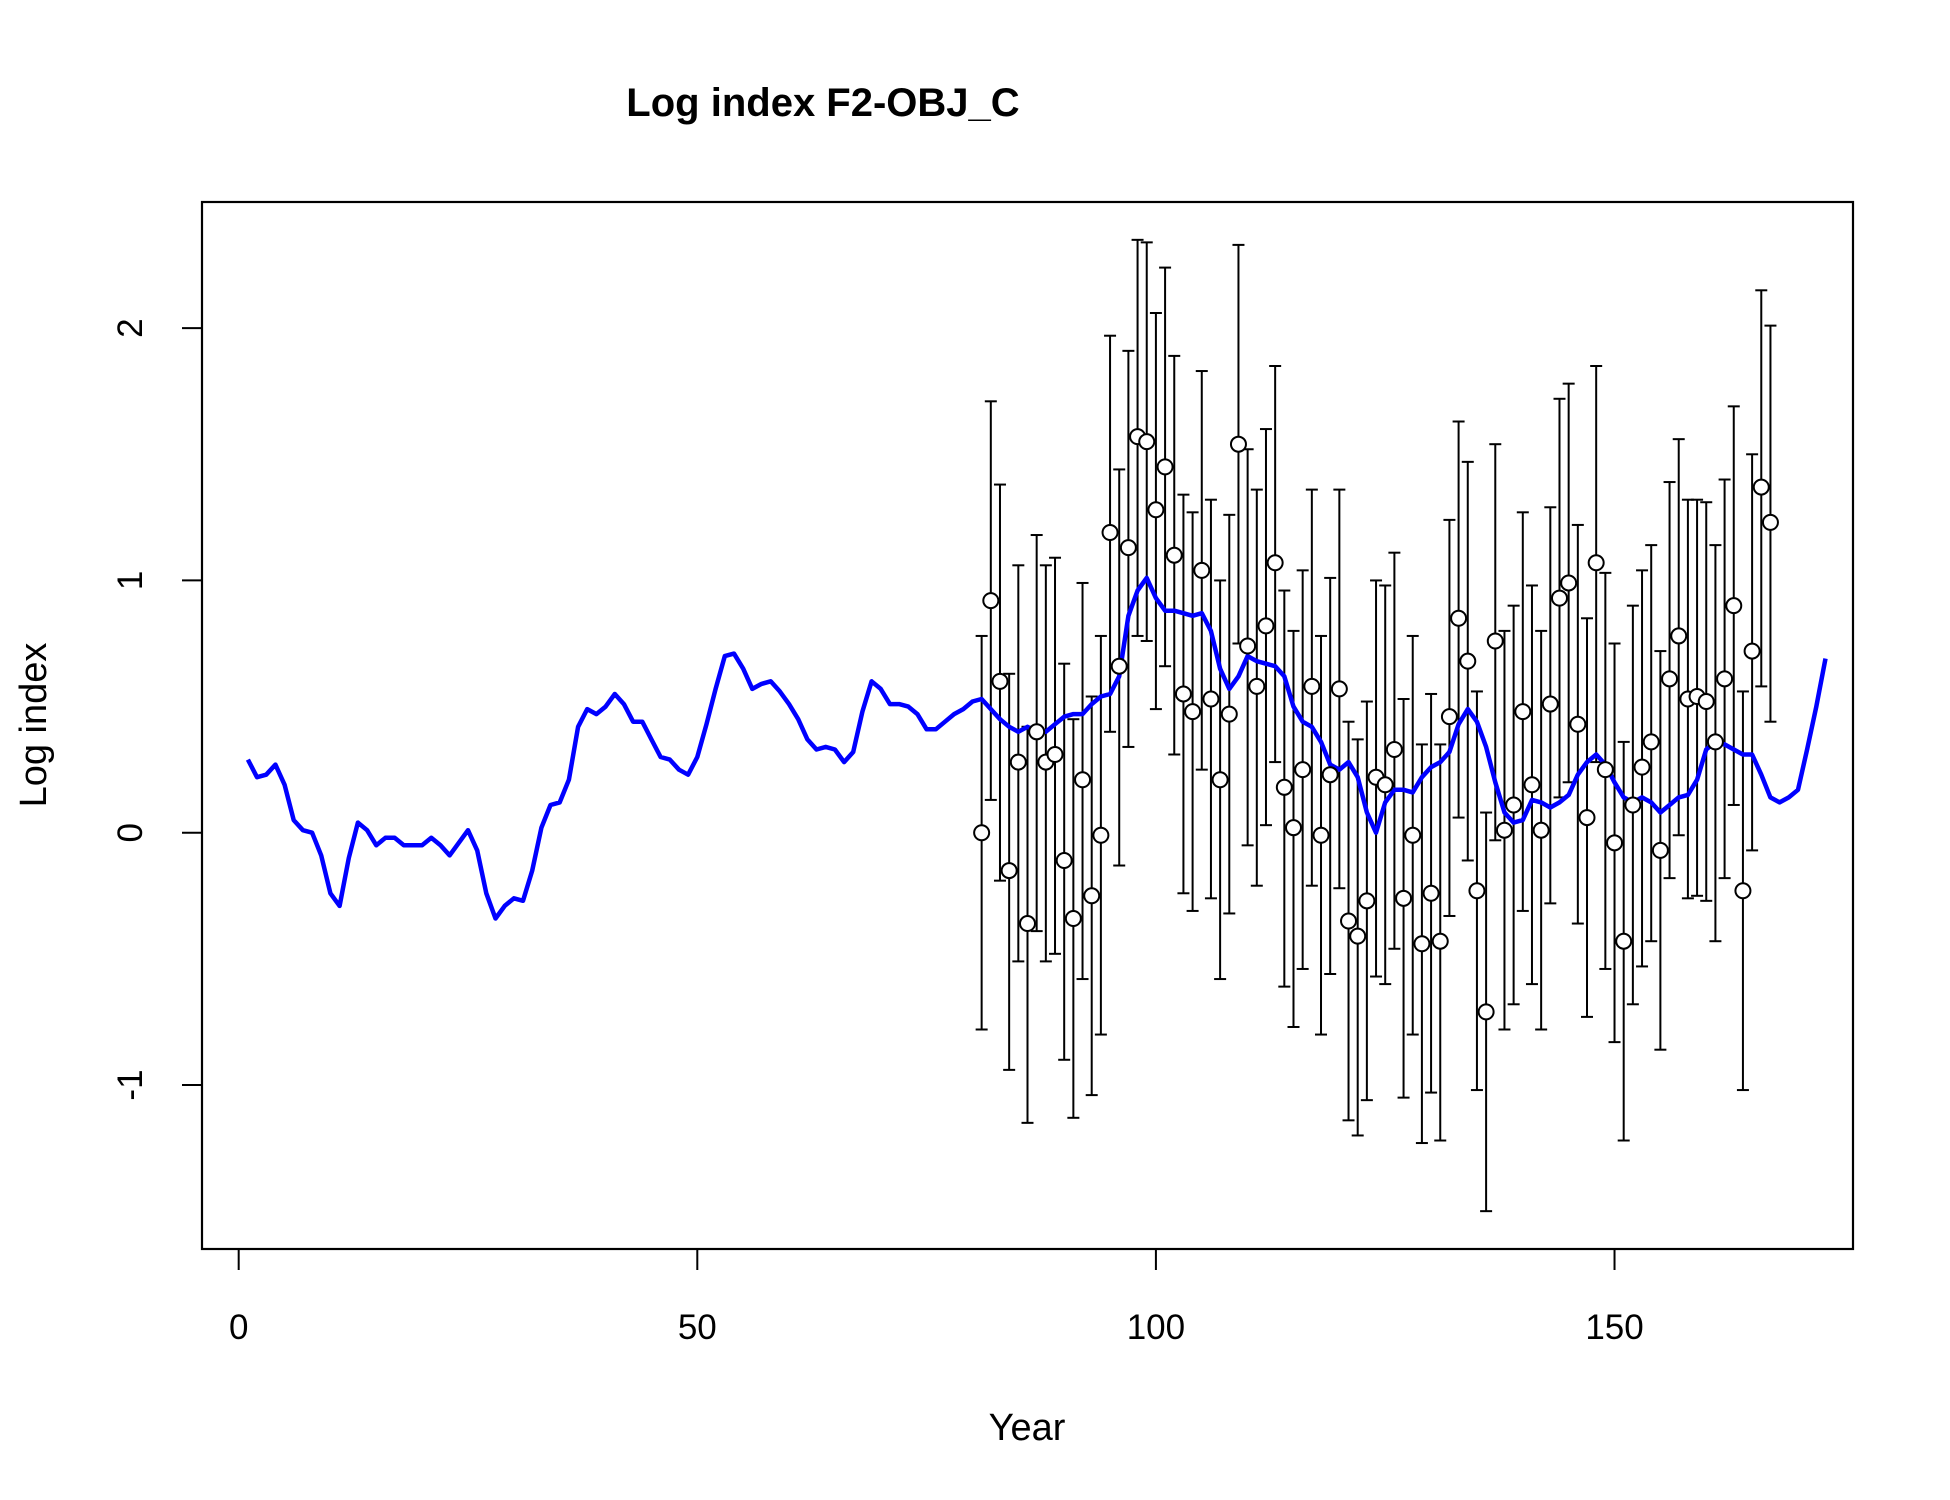 The width and height of the screenshot is (1950, 1500). I want to click on x-axis: 0 50 100 150, so click(936, 1297).